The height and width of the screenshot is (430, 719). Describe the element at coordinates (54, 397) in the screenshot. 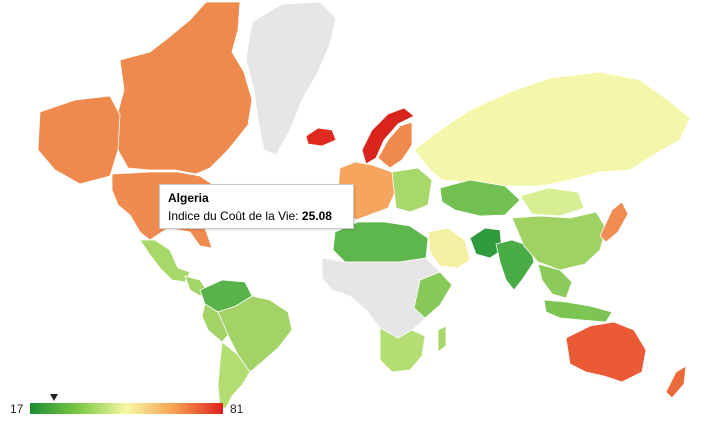

I see `legend-value-marker-icon` at that location.